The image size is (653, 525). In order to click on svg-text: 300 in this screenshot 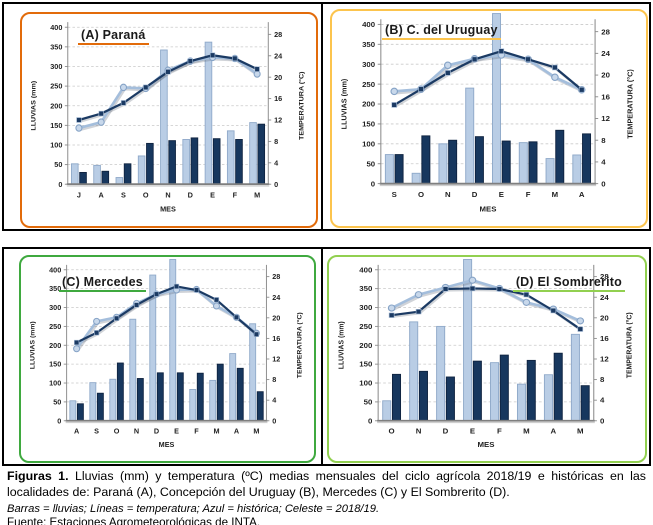, I will do `click(368, 64)`.